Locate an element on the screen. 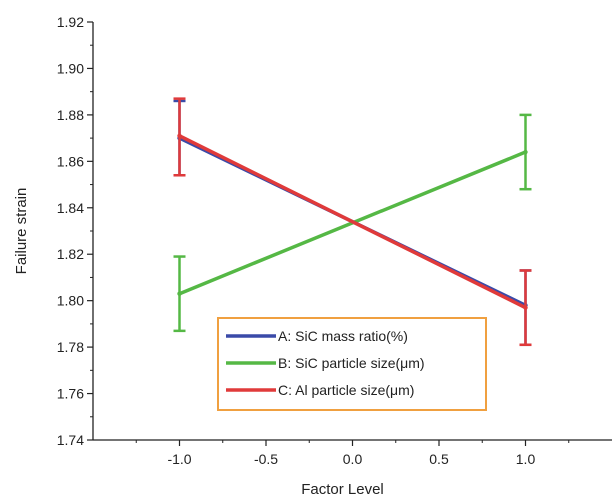 The height and width of the screenshot is (502, 612). y-axis-title: Failure strain is located at coordinates (21, 231).